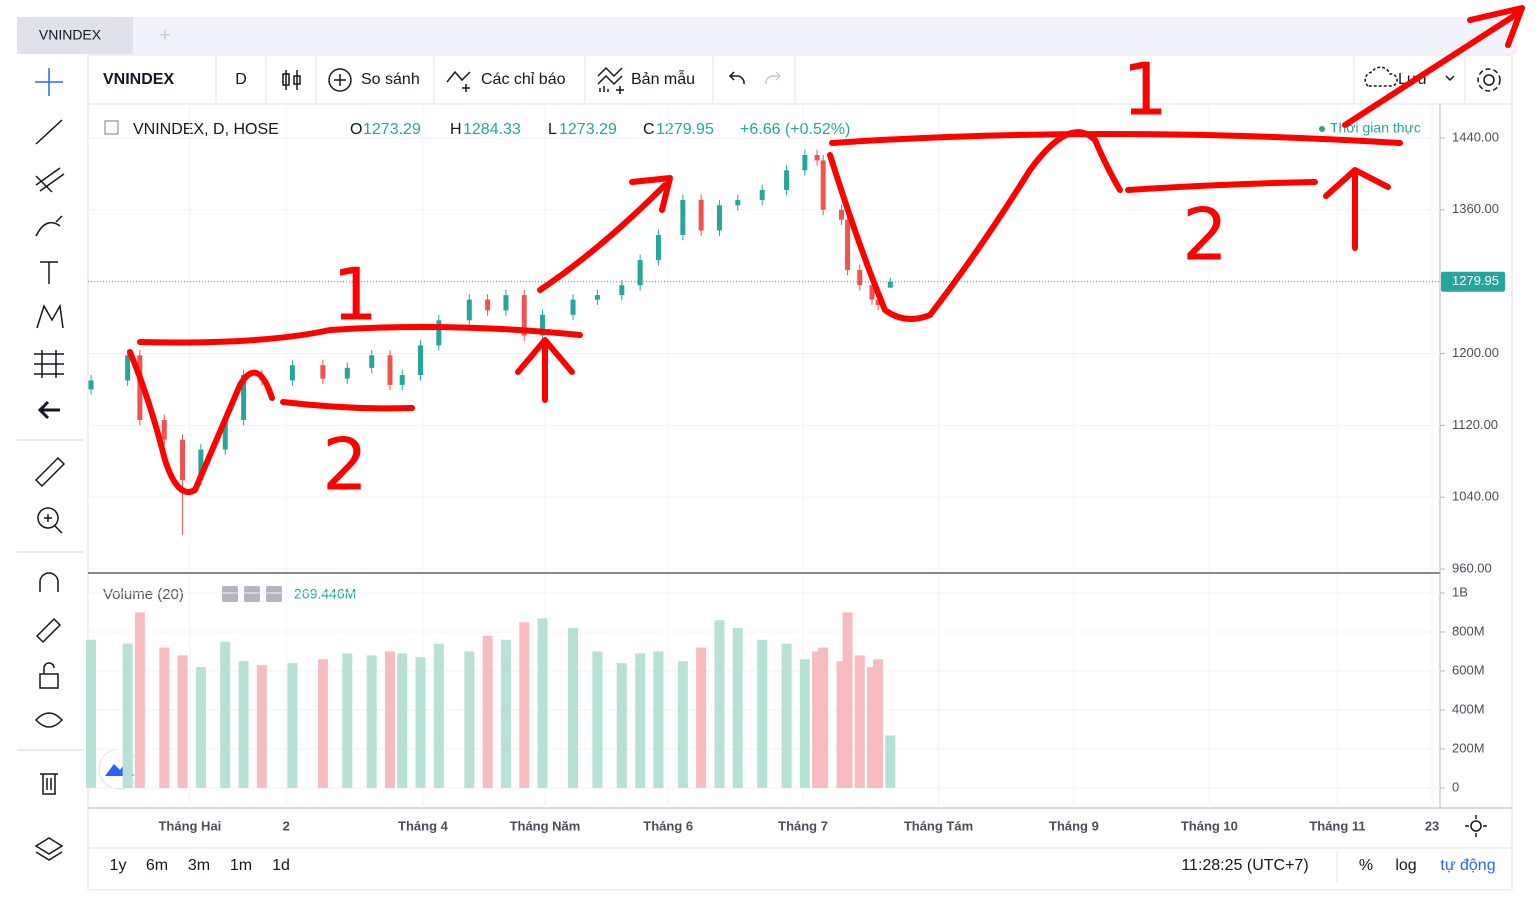 This screenshot has width=1540, height=904. Describe the element at coordinates (49, 132) in the screenshot. I see `line-tool` at that location.